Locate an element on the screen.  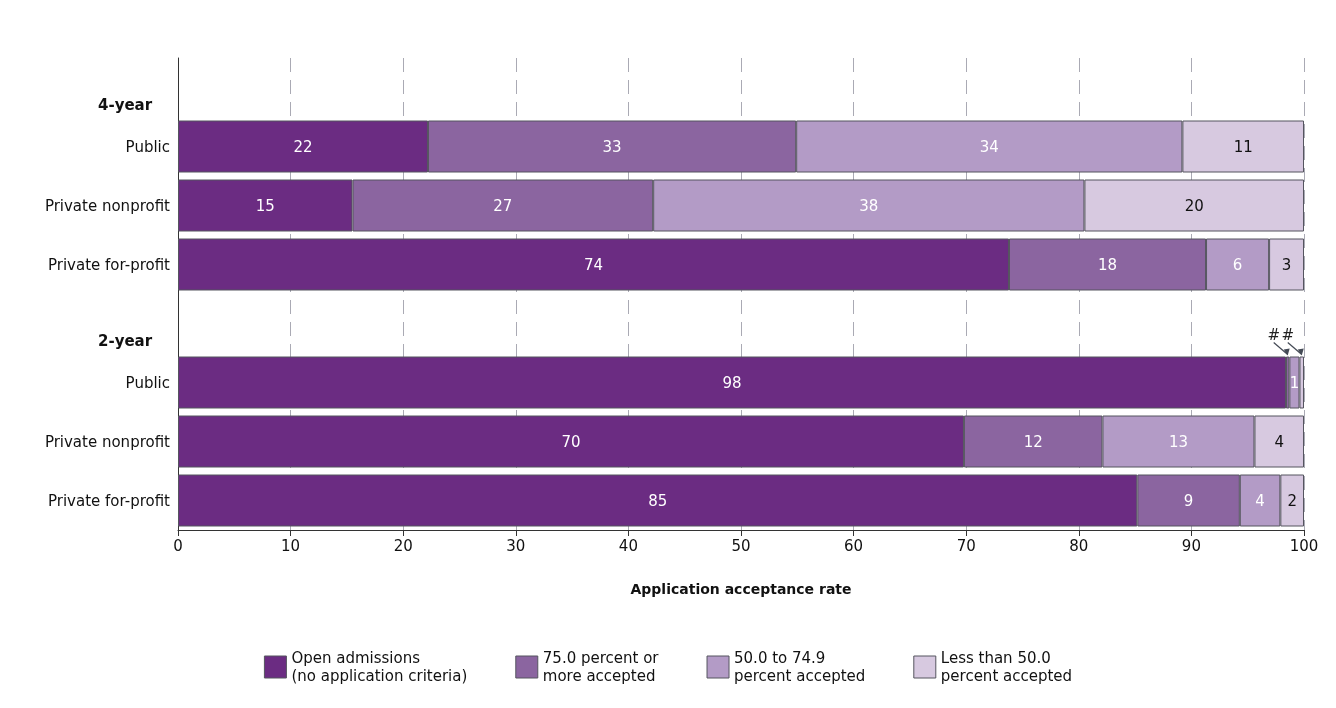
data-label: 22 is located at coordinates (303, 146).